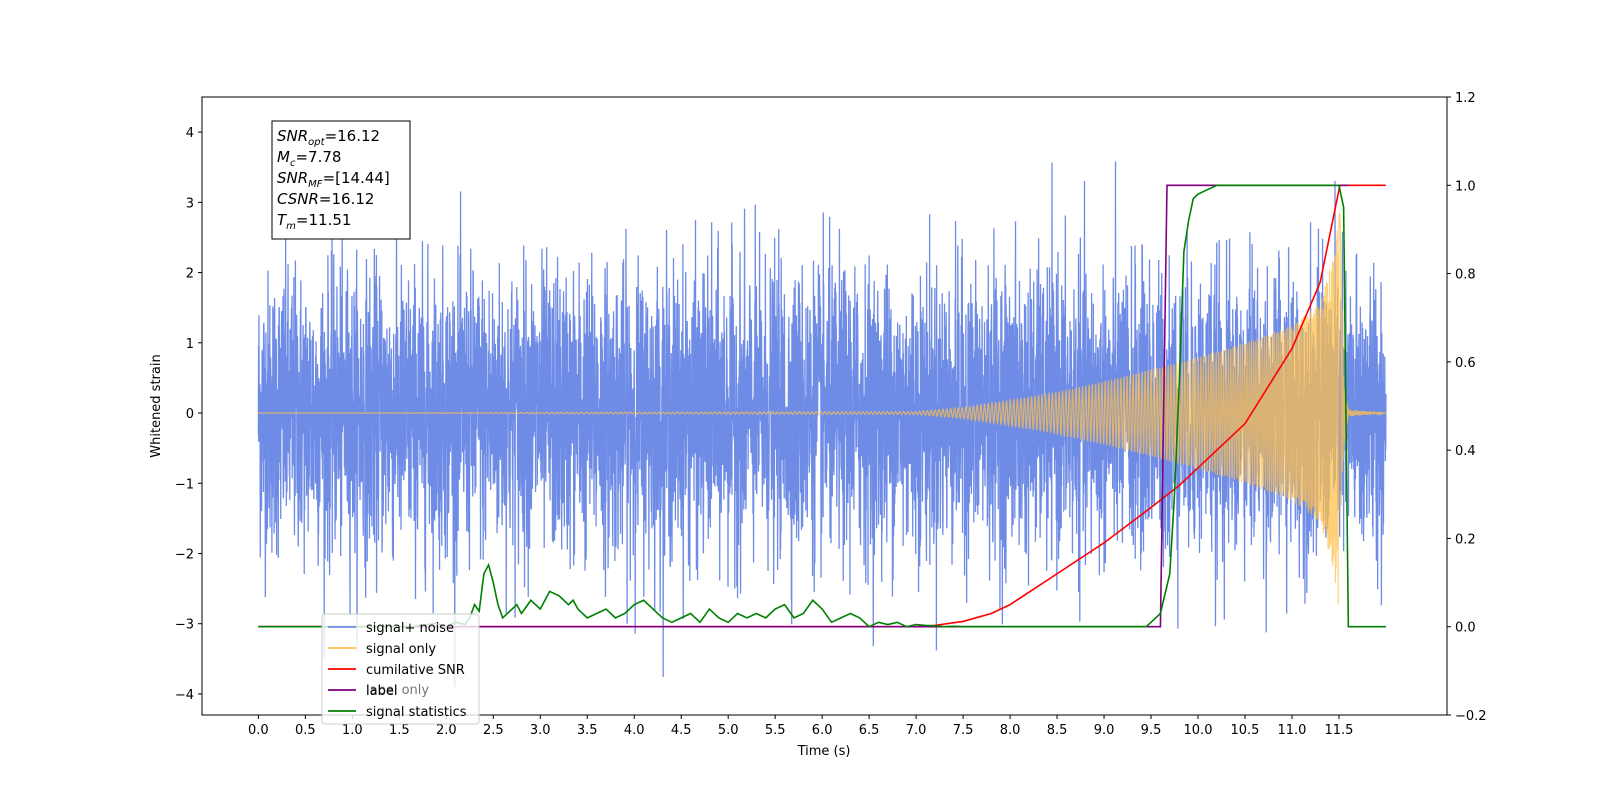 Image resolution: width=1600 pixels, height=804 pixels. What do you see at coordinates (258, 730) in the screenshot?
I see `x-tick-label: 0.0` at bounding box center [258, 730].